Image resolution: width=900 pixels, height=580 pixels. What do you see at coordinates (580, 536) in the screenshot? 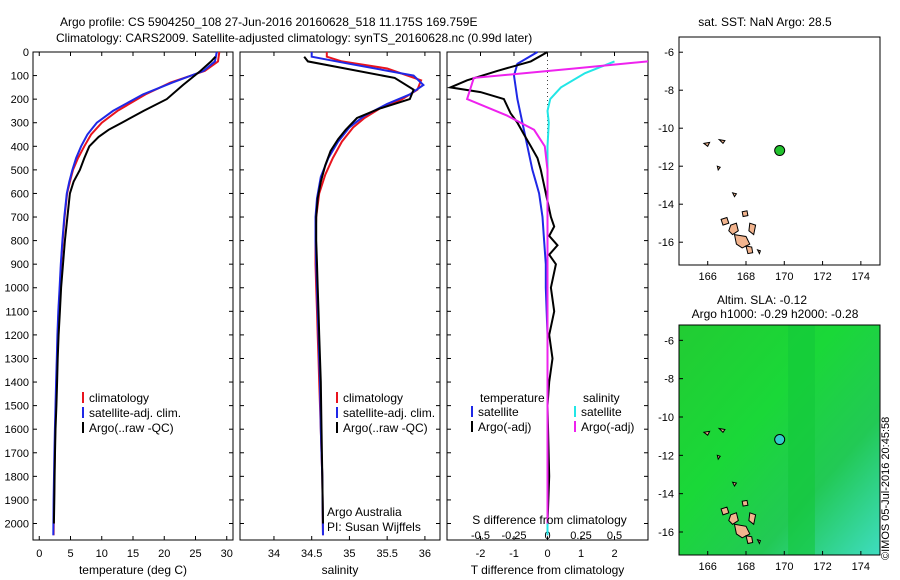
I see `top-tick-label: 0.25` at bounding box center [580, 536].